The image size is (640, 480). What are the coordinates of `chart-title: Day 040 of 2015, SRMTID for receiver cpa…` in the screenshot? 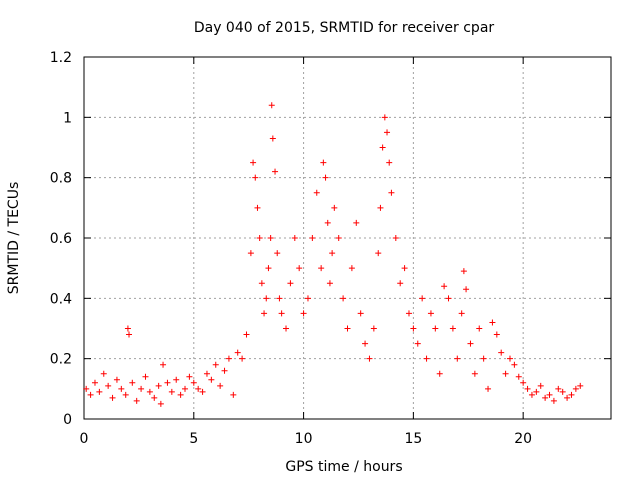 It's located at (344, 28).